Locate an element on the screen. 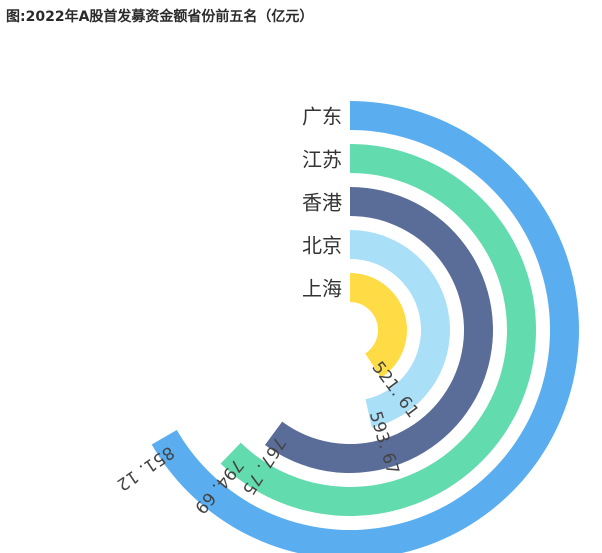 The image size is (602, 553). category-label-2: 江苏 is located at coordinates (322, 160).